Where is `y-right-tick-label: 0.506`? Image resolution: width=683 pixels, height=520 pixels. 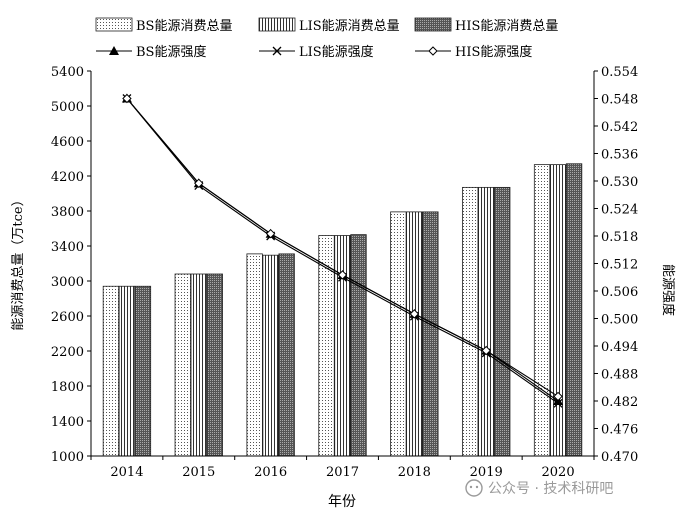
y-right-tick-label: 0.506 is located at coordinates (619, 292).